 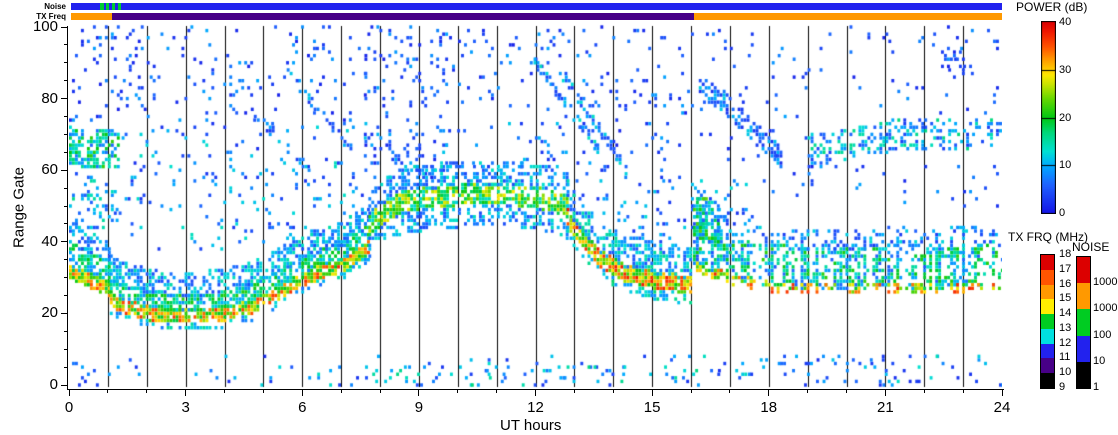 I want to click on noise-cb-label: 100, so click(x=1102, y=334).